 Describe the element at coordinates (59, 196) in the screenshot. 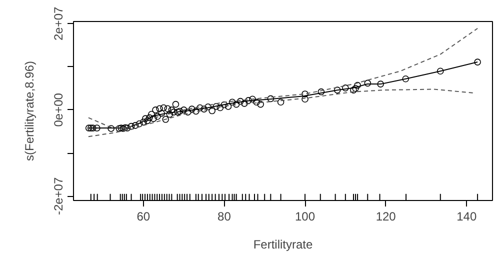

I see `y-tick-label: -2e+07` at that location.